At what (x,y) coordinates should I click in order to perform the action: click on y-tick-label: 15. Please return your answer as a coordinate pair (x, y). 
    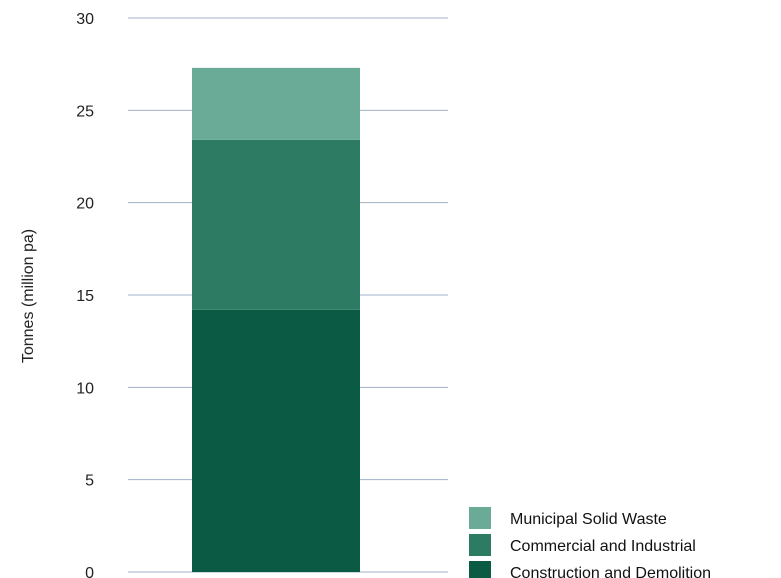
    Looking at the image, I should click on (85, 296).